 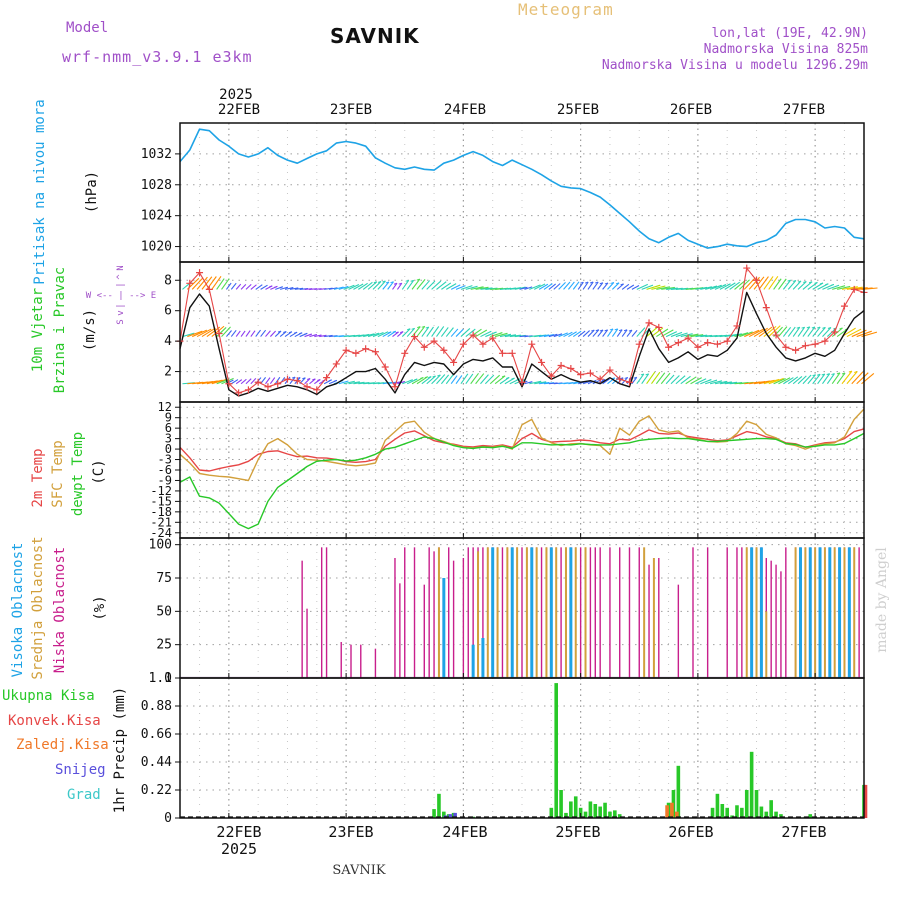 What do you see at coordinates (40, 191) in the screenshot?
I see `pressure-ylabel: Pritisak na nivou mora` at bounding box center [40, 191].